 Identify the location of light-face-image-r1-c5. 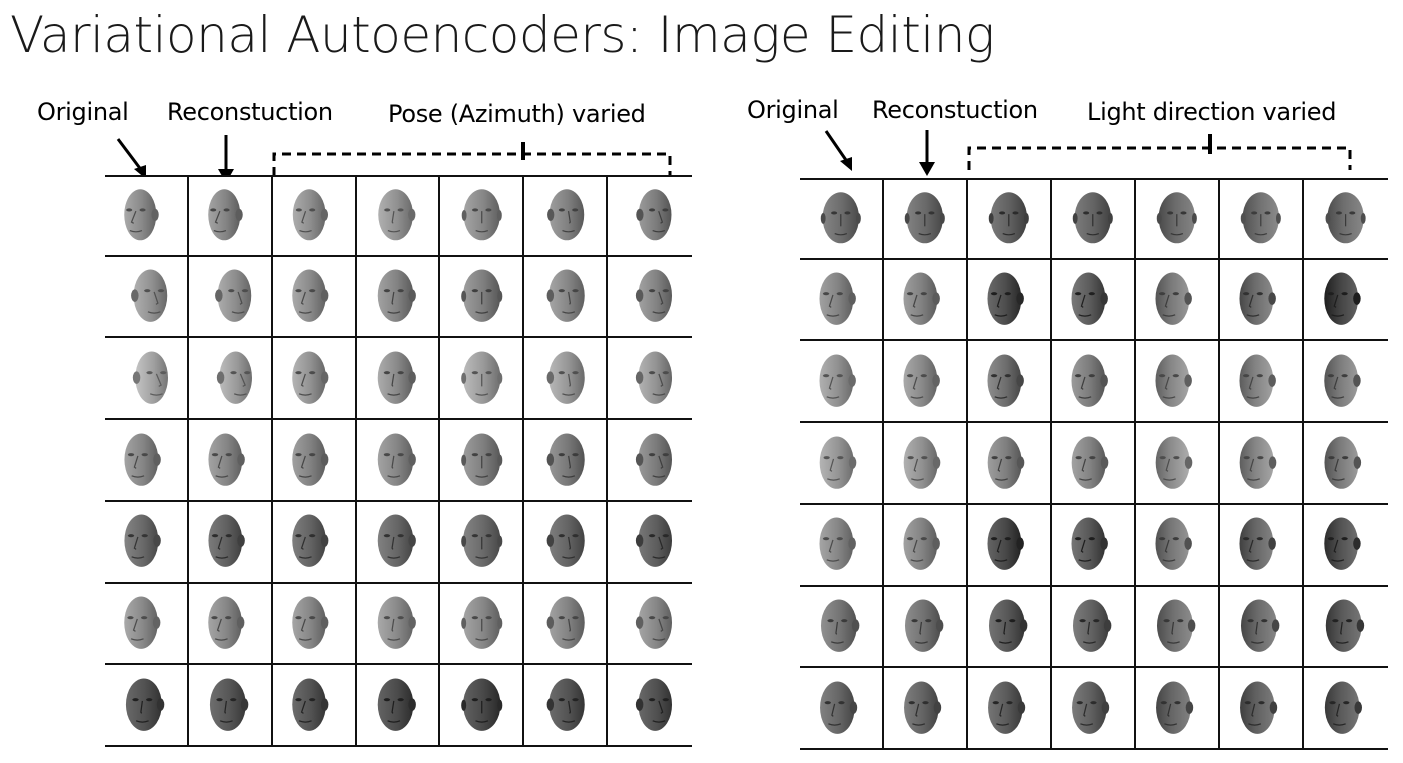
(1177, 218).